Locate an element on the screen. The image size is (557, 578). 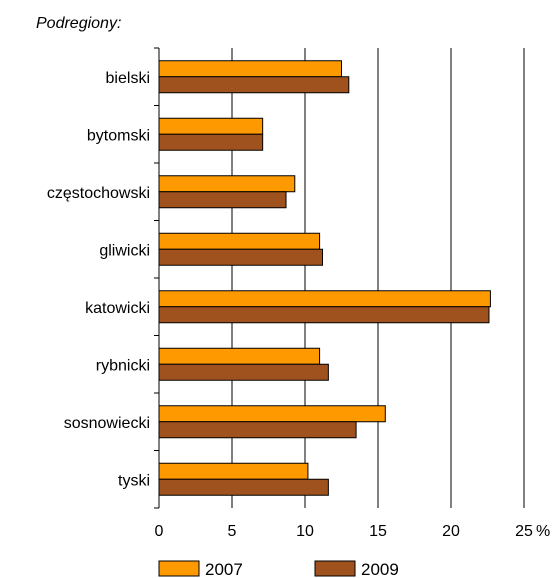
legend-label-2009: 2009 is located at coordinates (380, 569).